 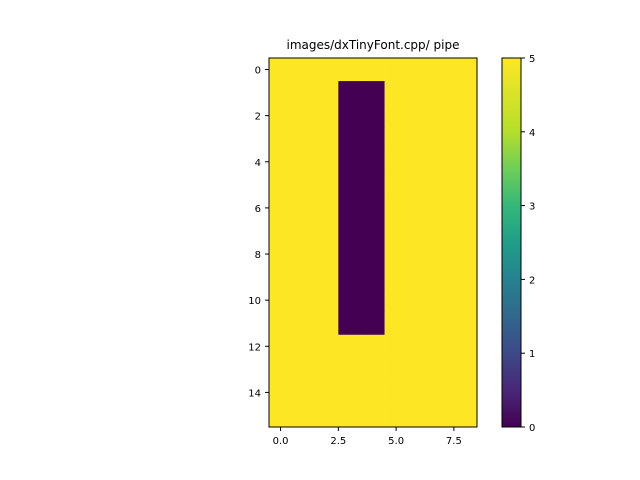 I want to click on colorbar-tick-label: 4, so click(x=532, y=133).